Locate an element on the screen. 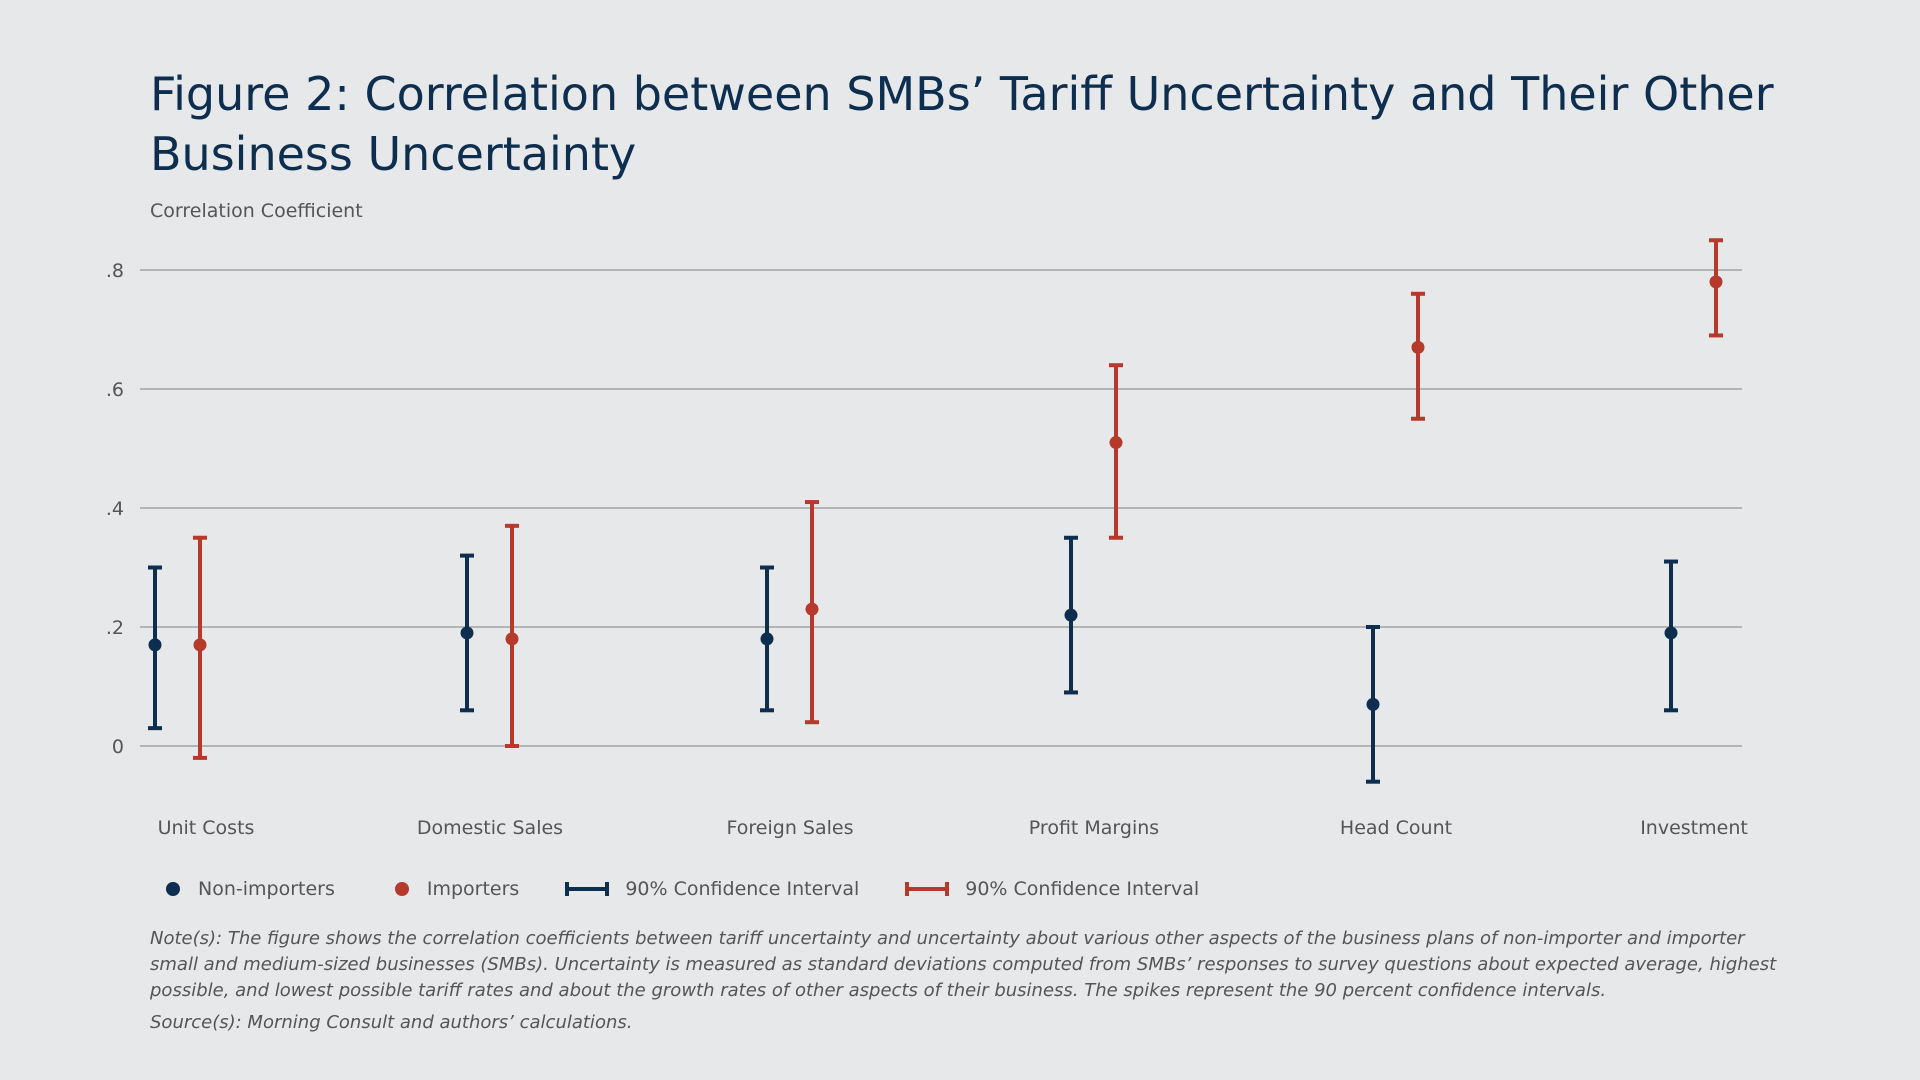  legend-item: Importers is located at coordinates (449, 889).